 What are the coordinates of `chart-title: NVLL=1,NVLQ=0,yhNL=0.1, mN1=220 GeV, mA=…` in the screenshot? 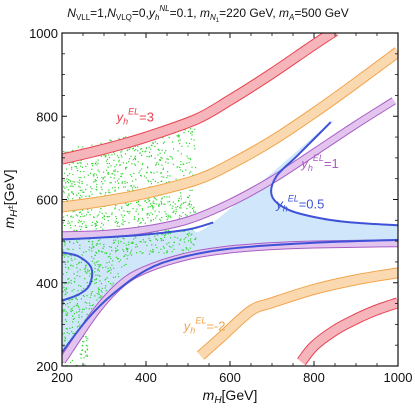 It's located at (207, 14).